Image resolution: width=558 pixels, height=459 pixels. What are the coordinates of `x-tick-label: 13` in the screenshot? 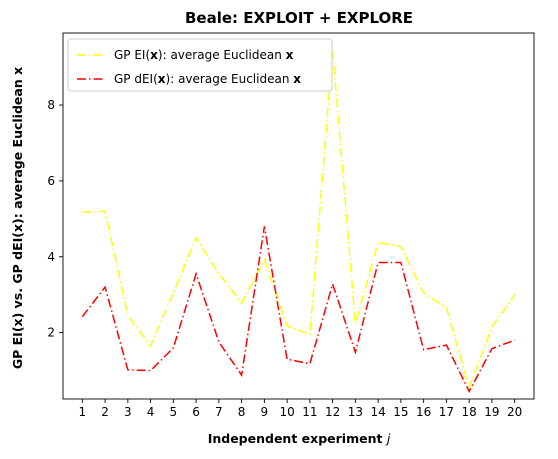 It's located at (355, 412).